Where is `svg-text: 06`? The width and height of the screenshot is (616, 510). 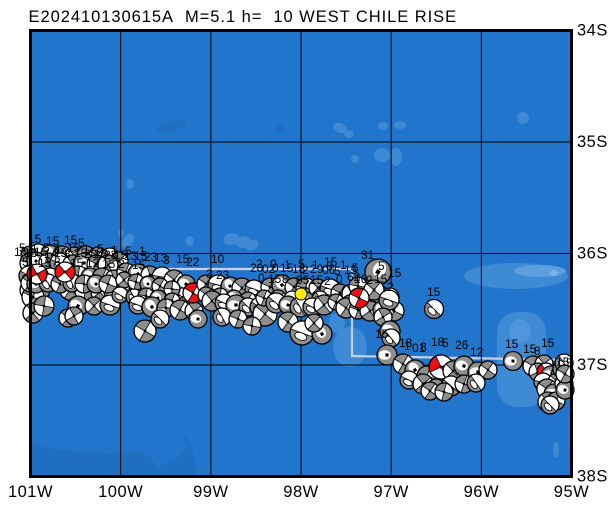
svg-text: 06 is located at coordinates (329, 270).